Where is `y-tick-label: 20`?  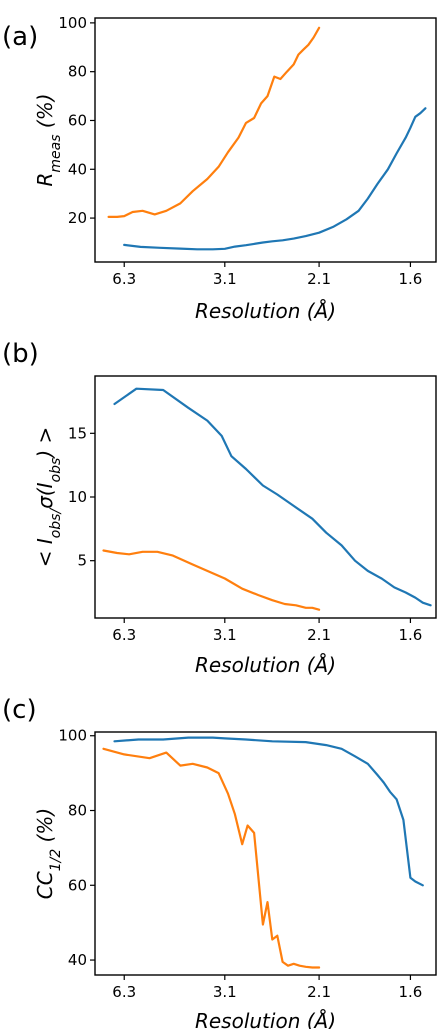 y-tick-label: 20 is located at coordinates (77, 218).